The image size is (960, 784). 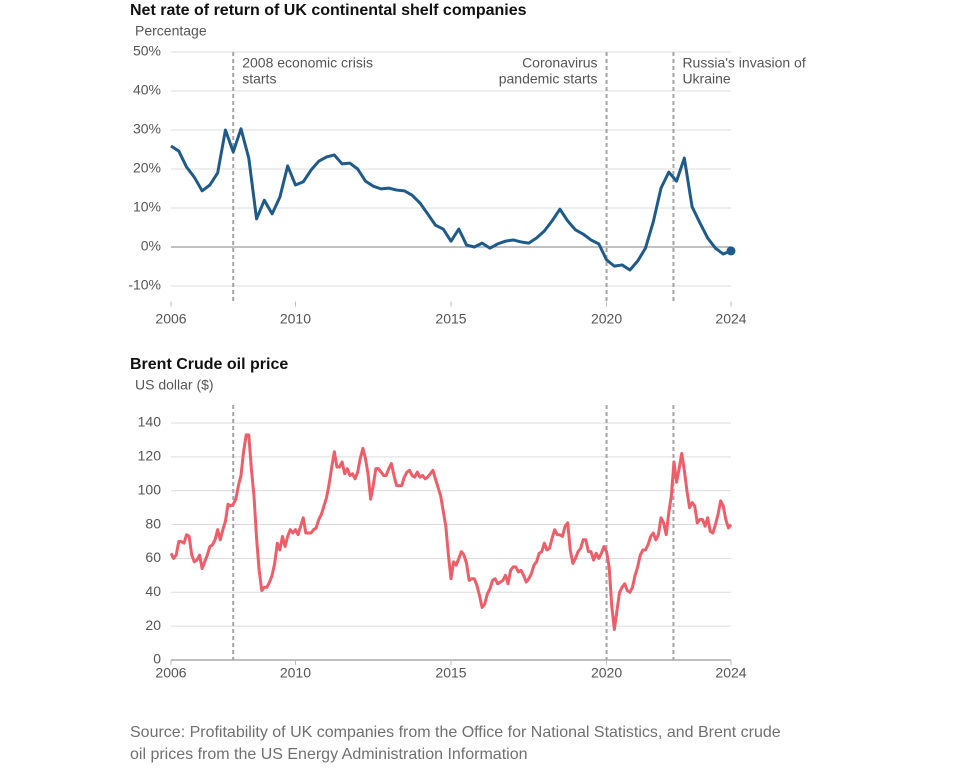 What do you see at coordinates (259, 79) in the screenshot?
I see `annotation: starts` at bounding box center [259, 79].